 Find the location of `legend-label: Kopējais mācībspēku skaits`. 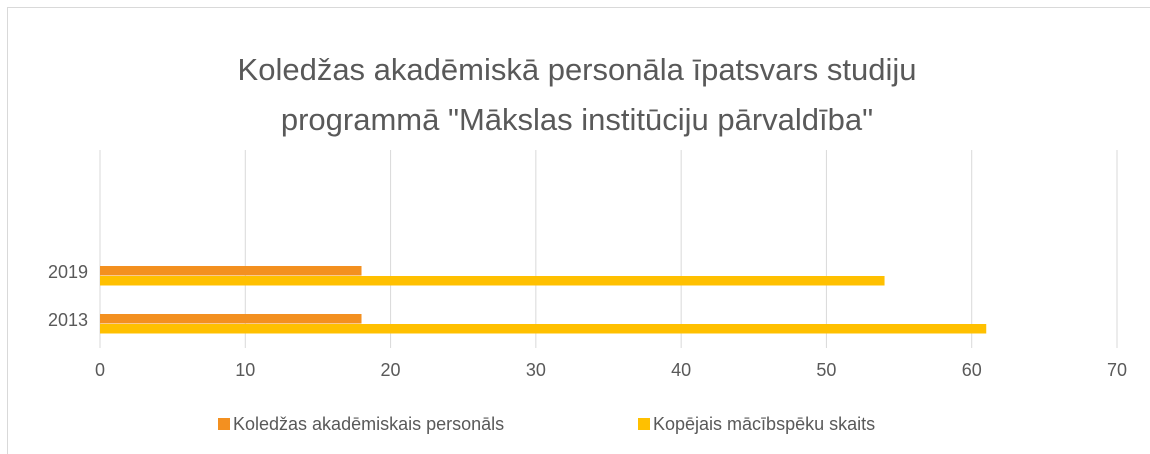

legend-label: Kopējais mācībspēku skaits is located at coordinates (764, 424).